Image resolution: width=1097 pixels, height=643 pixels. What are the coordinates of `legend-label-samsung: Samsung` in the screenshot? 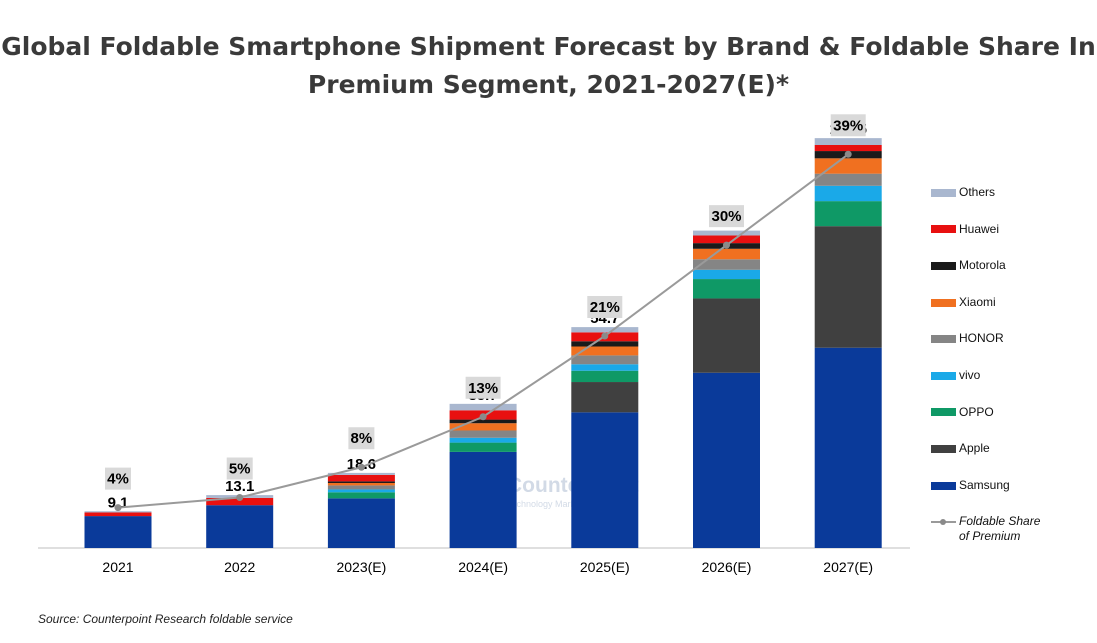 It's located at (984, 484).